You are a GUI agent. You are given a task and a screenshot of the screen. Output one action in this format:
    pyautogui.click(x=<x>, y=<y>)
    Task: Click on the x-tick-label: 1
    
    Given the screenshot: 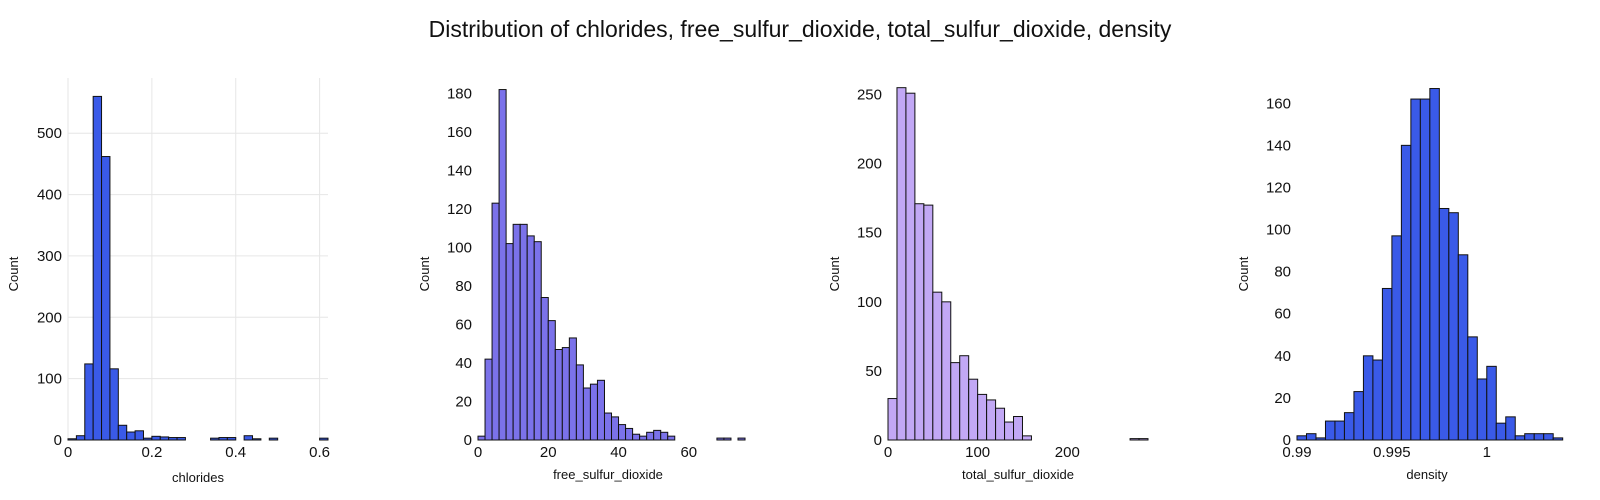 What is the action you would take?
    pyautogui.click(x=1487, y=452)
    